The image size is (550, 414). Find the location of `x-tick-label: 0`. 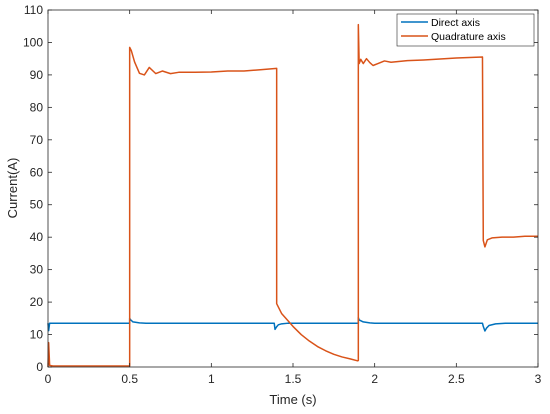

x-tick-label: 0 is located at coordinates (48, 379).